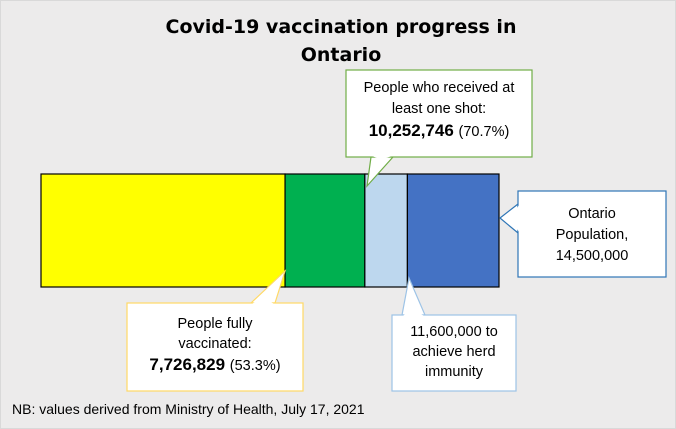  What do you see at coordinates (341, 55) in the screenshot?
I see `title-line-2: Ontario` at bounding box center [341, 55].